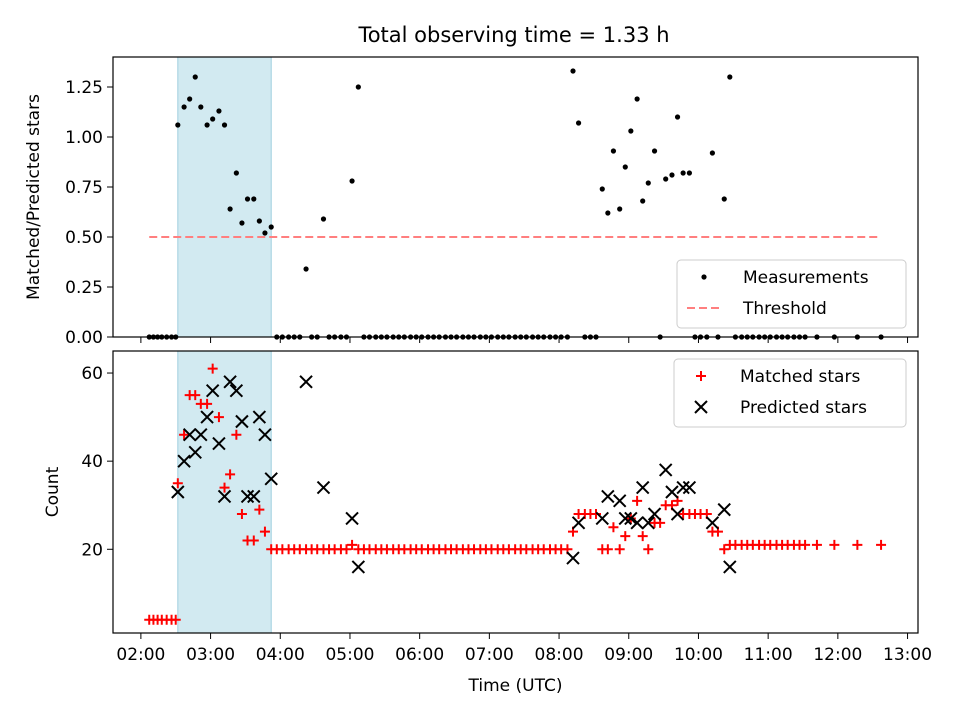 The height and width of the screenshot is (720, 960). I want to click on figure-title: Total observing time = 1.33 h, so click(513, 35).